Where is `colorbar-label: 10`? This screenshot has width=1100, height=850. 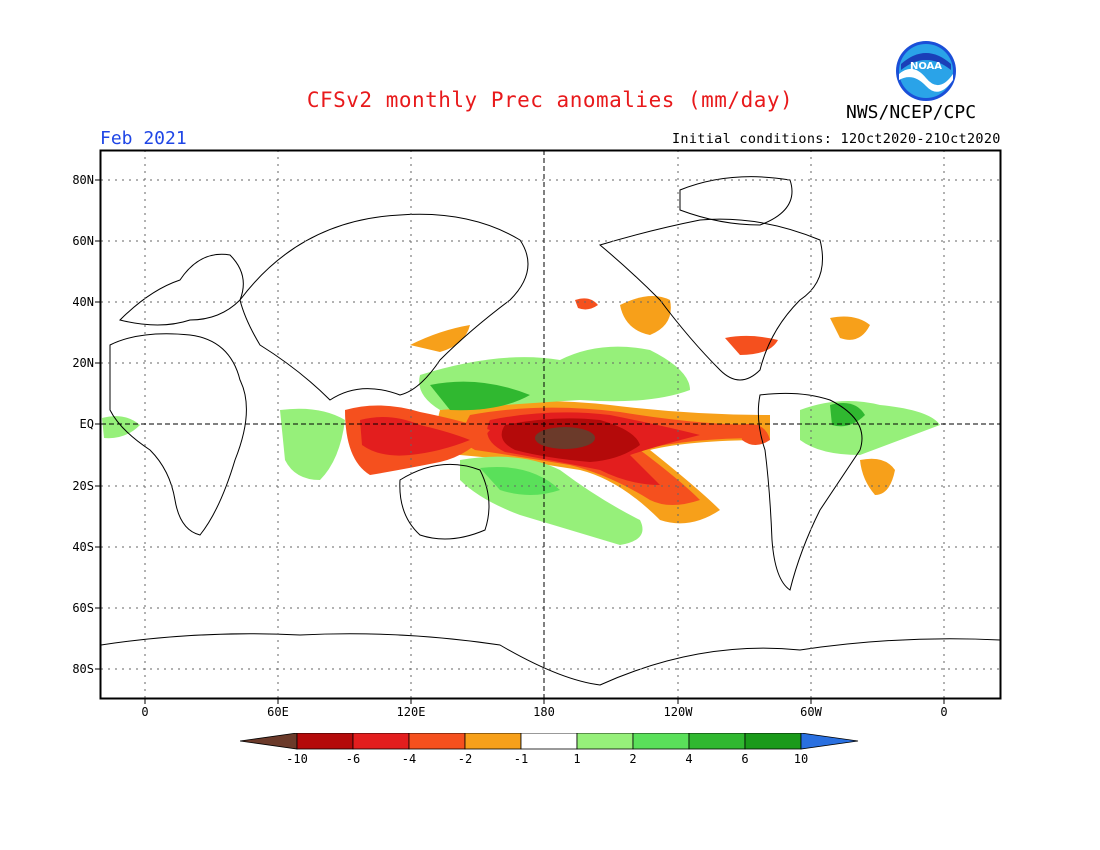 colorbar-label: 10 is located at coordinates (801, 759).